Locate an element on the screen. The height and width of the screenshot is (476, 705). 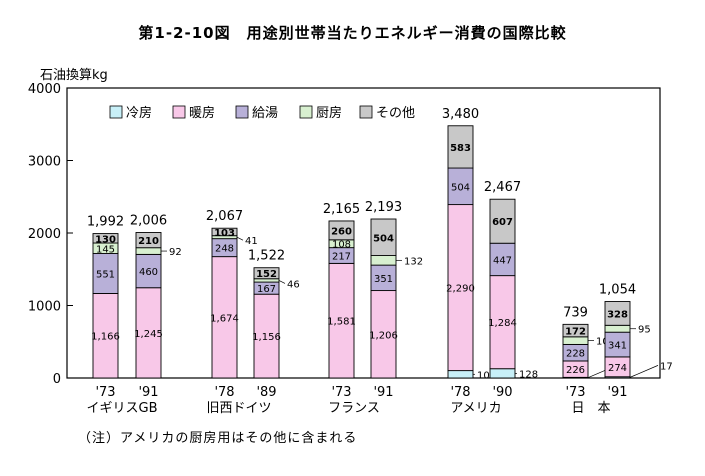
data-label: 551 is located at coordinates (105, 274).